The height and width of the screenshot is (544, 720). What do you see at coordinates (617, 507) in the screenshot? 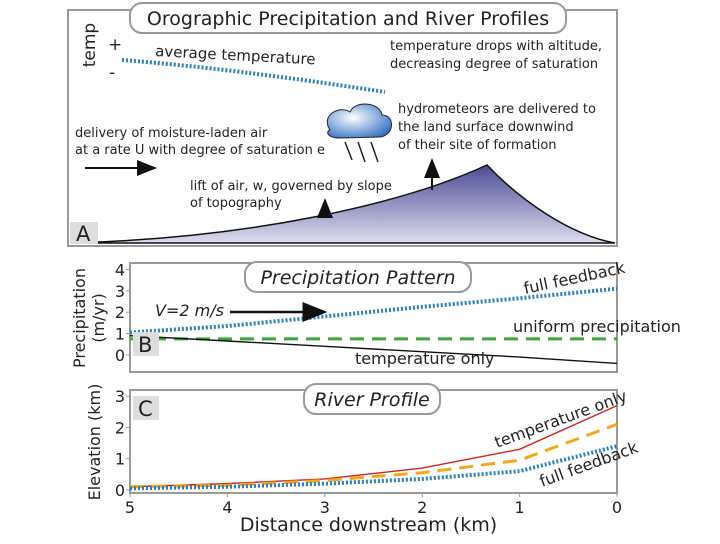
I see `x-tick-label: 0` at bounding box center [617, 507].